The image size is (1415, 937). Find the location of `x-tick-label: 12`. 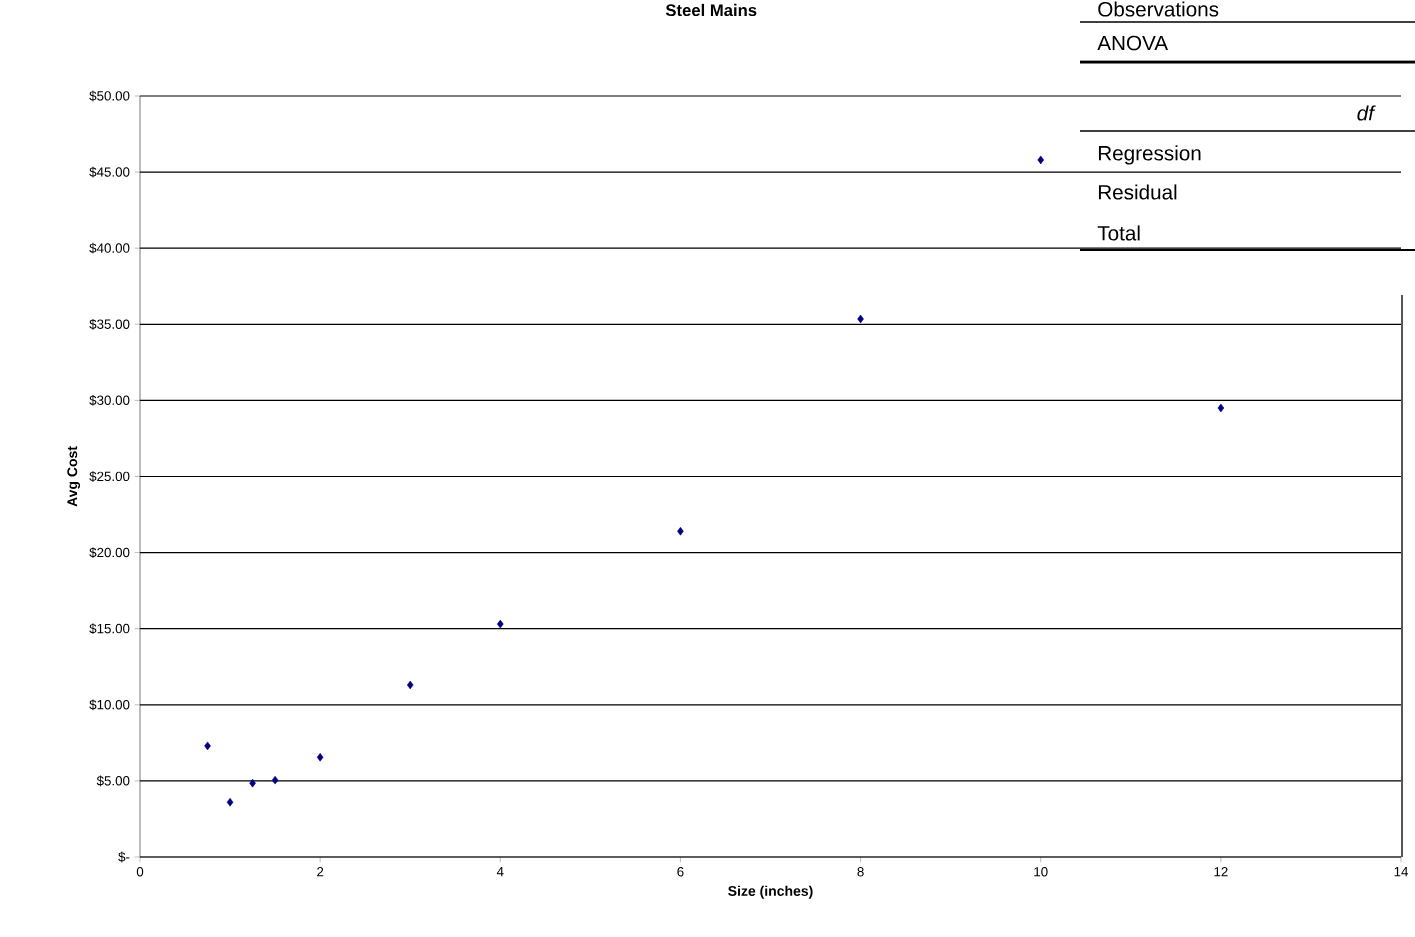

x-tick-label: 12 is located at coordinates (1221, 872).